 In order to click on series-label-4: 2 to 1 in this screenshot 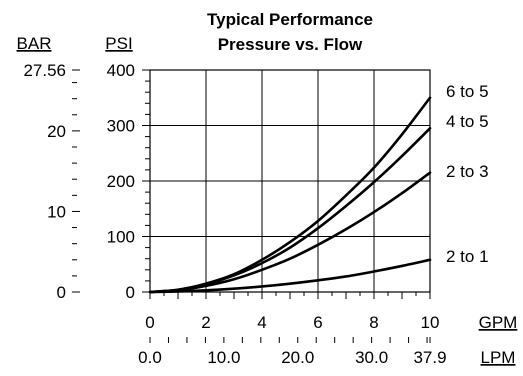, I will do `click(467, 256)`.